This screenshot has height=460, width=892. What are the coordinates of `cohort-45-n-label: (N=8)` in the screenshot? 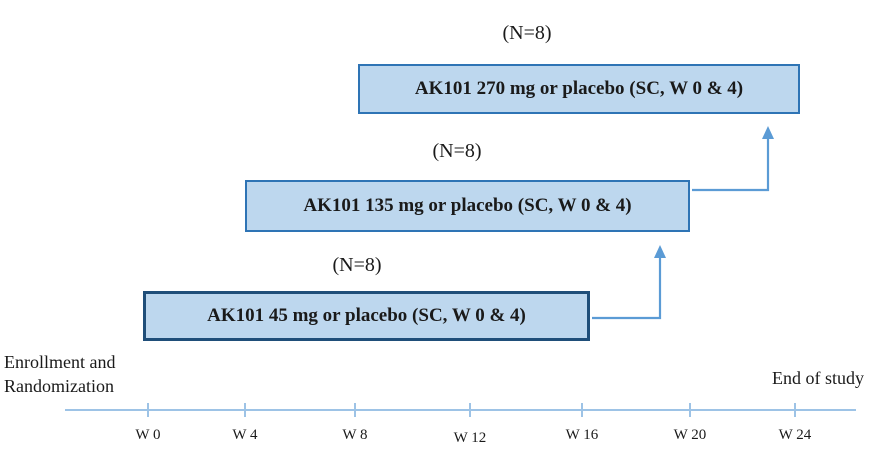 It's located at (357, 265).